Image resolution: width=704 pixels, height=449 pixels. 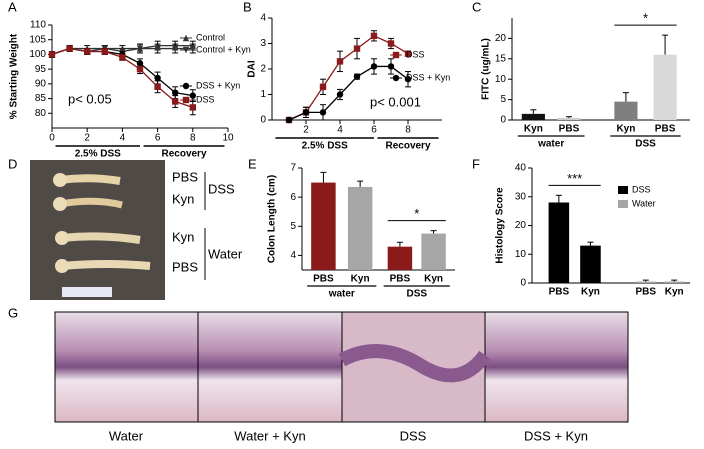 I want to click on group-label: water, so click(x=550, y=144).